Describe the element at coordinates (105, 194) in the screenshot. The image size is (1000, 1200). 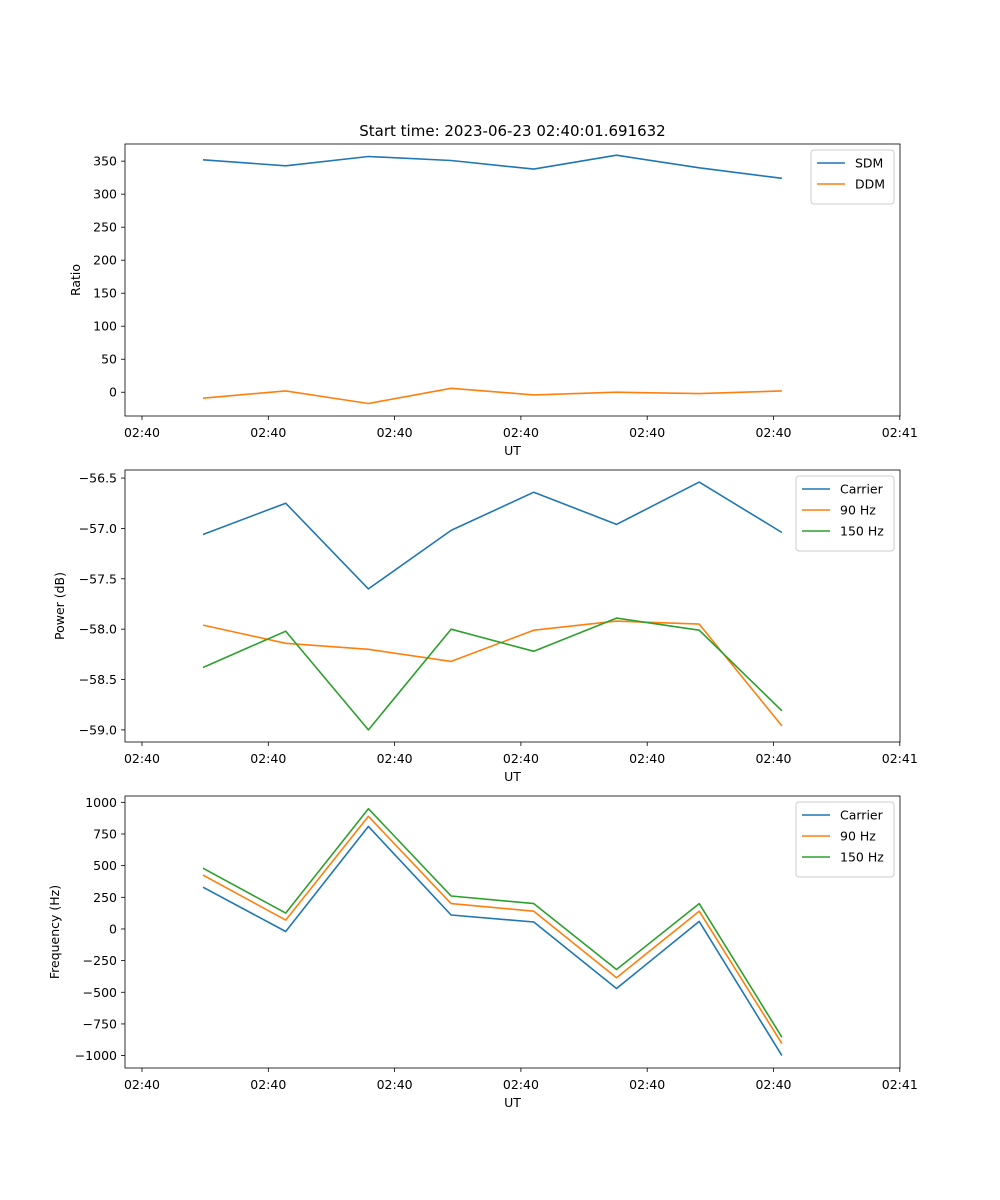
I see `y-tick-label: 300` at that location.